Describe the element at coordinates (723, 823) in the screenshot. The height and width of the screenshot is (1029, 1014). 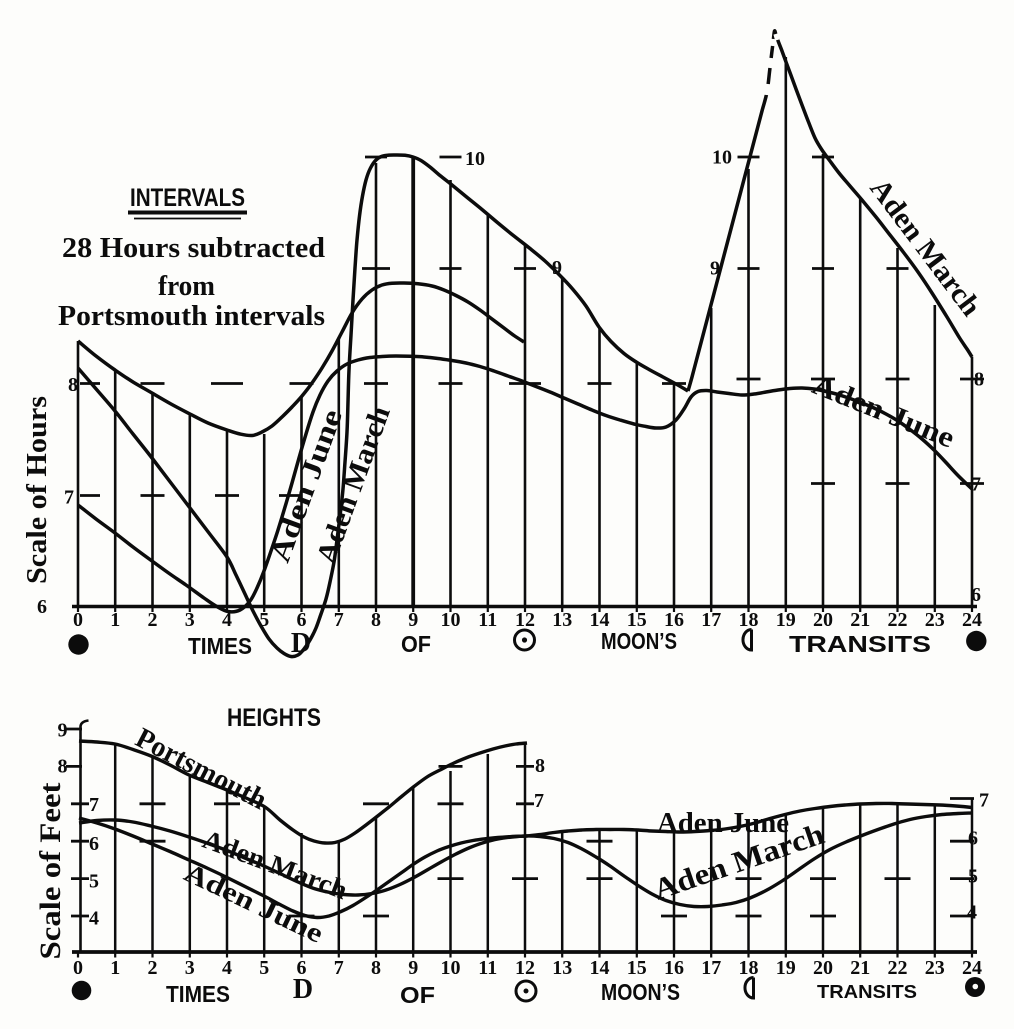
I see `svg-text: Aden June` at that location.